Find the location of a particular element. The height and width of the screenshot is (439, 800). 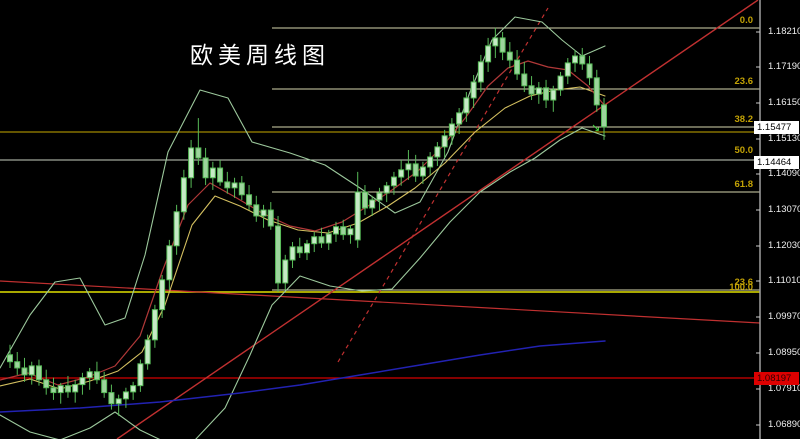

axis-price-label: 1.17190 is located at coordinates (784, 66).